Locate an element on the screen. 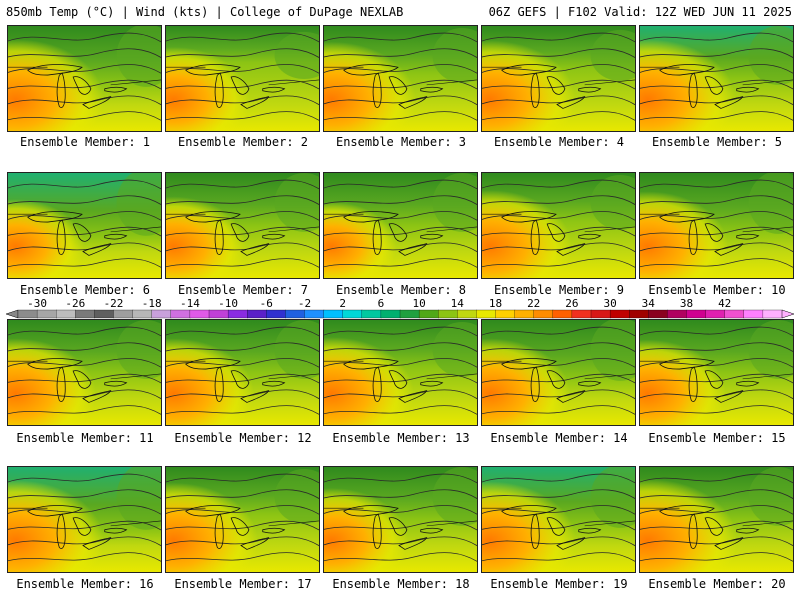 The width and height of the screenshot is (800, 600). member-caption: Ensemble Member: 18 is located at coordinates (401, 584).